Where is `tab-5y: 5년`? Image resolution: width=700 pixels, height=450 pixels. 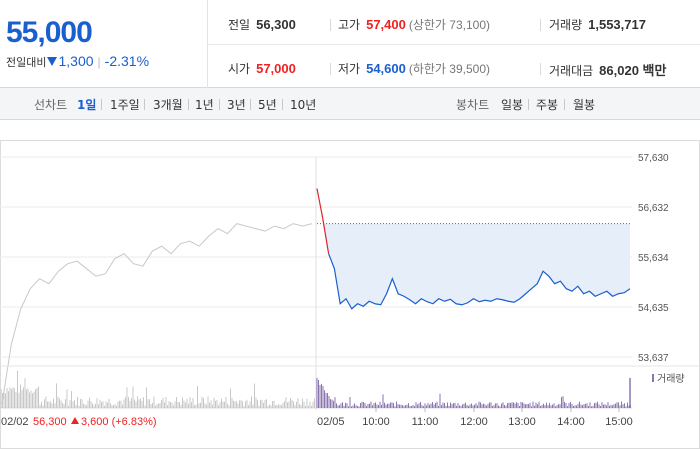 tab-5y: 5년 is located at coordinates (267, 105).